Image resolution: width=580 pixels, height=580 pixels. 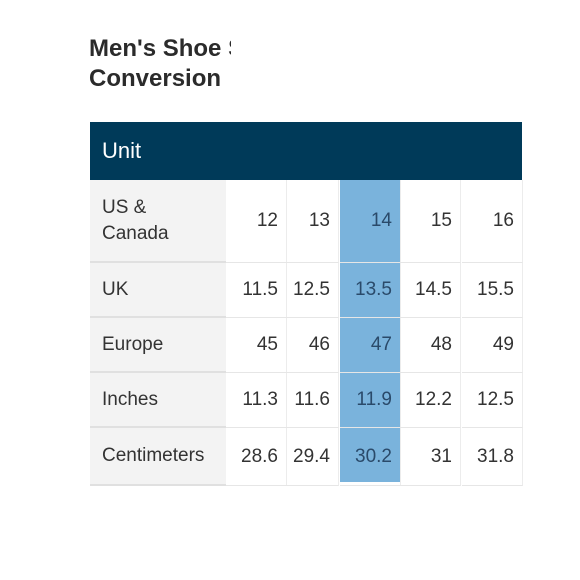 I want to click on table-cell: 49, so click(x=492, y=345).